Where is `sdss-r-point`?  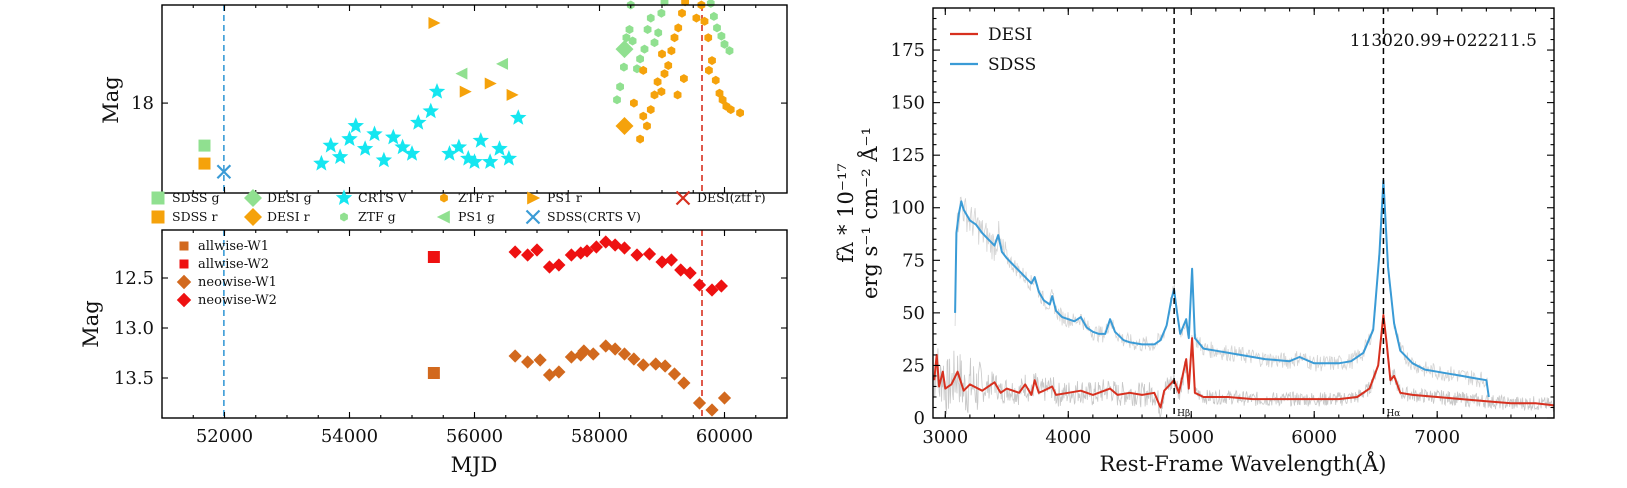 sdss-r-point is located at coordinates (204, 163).